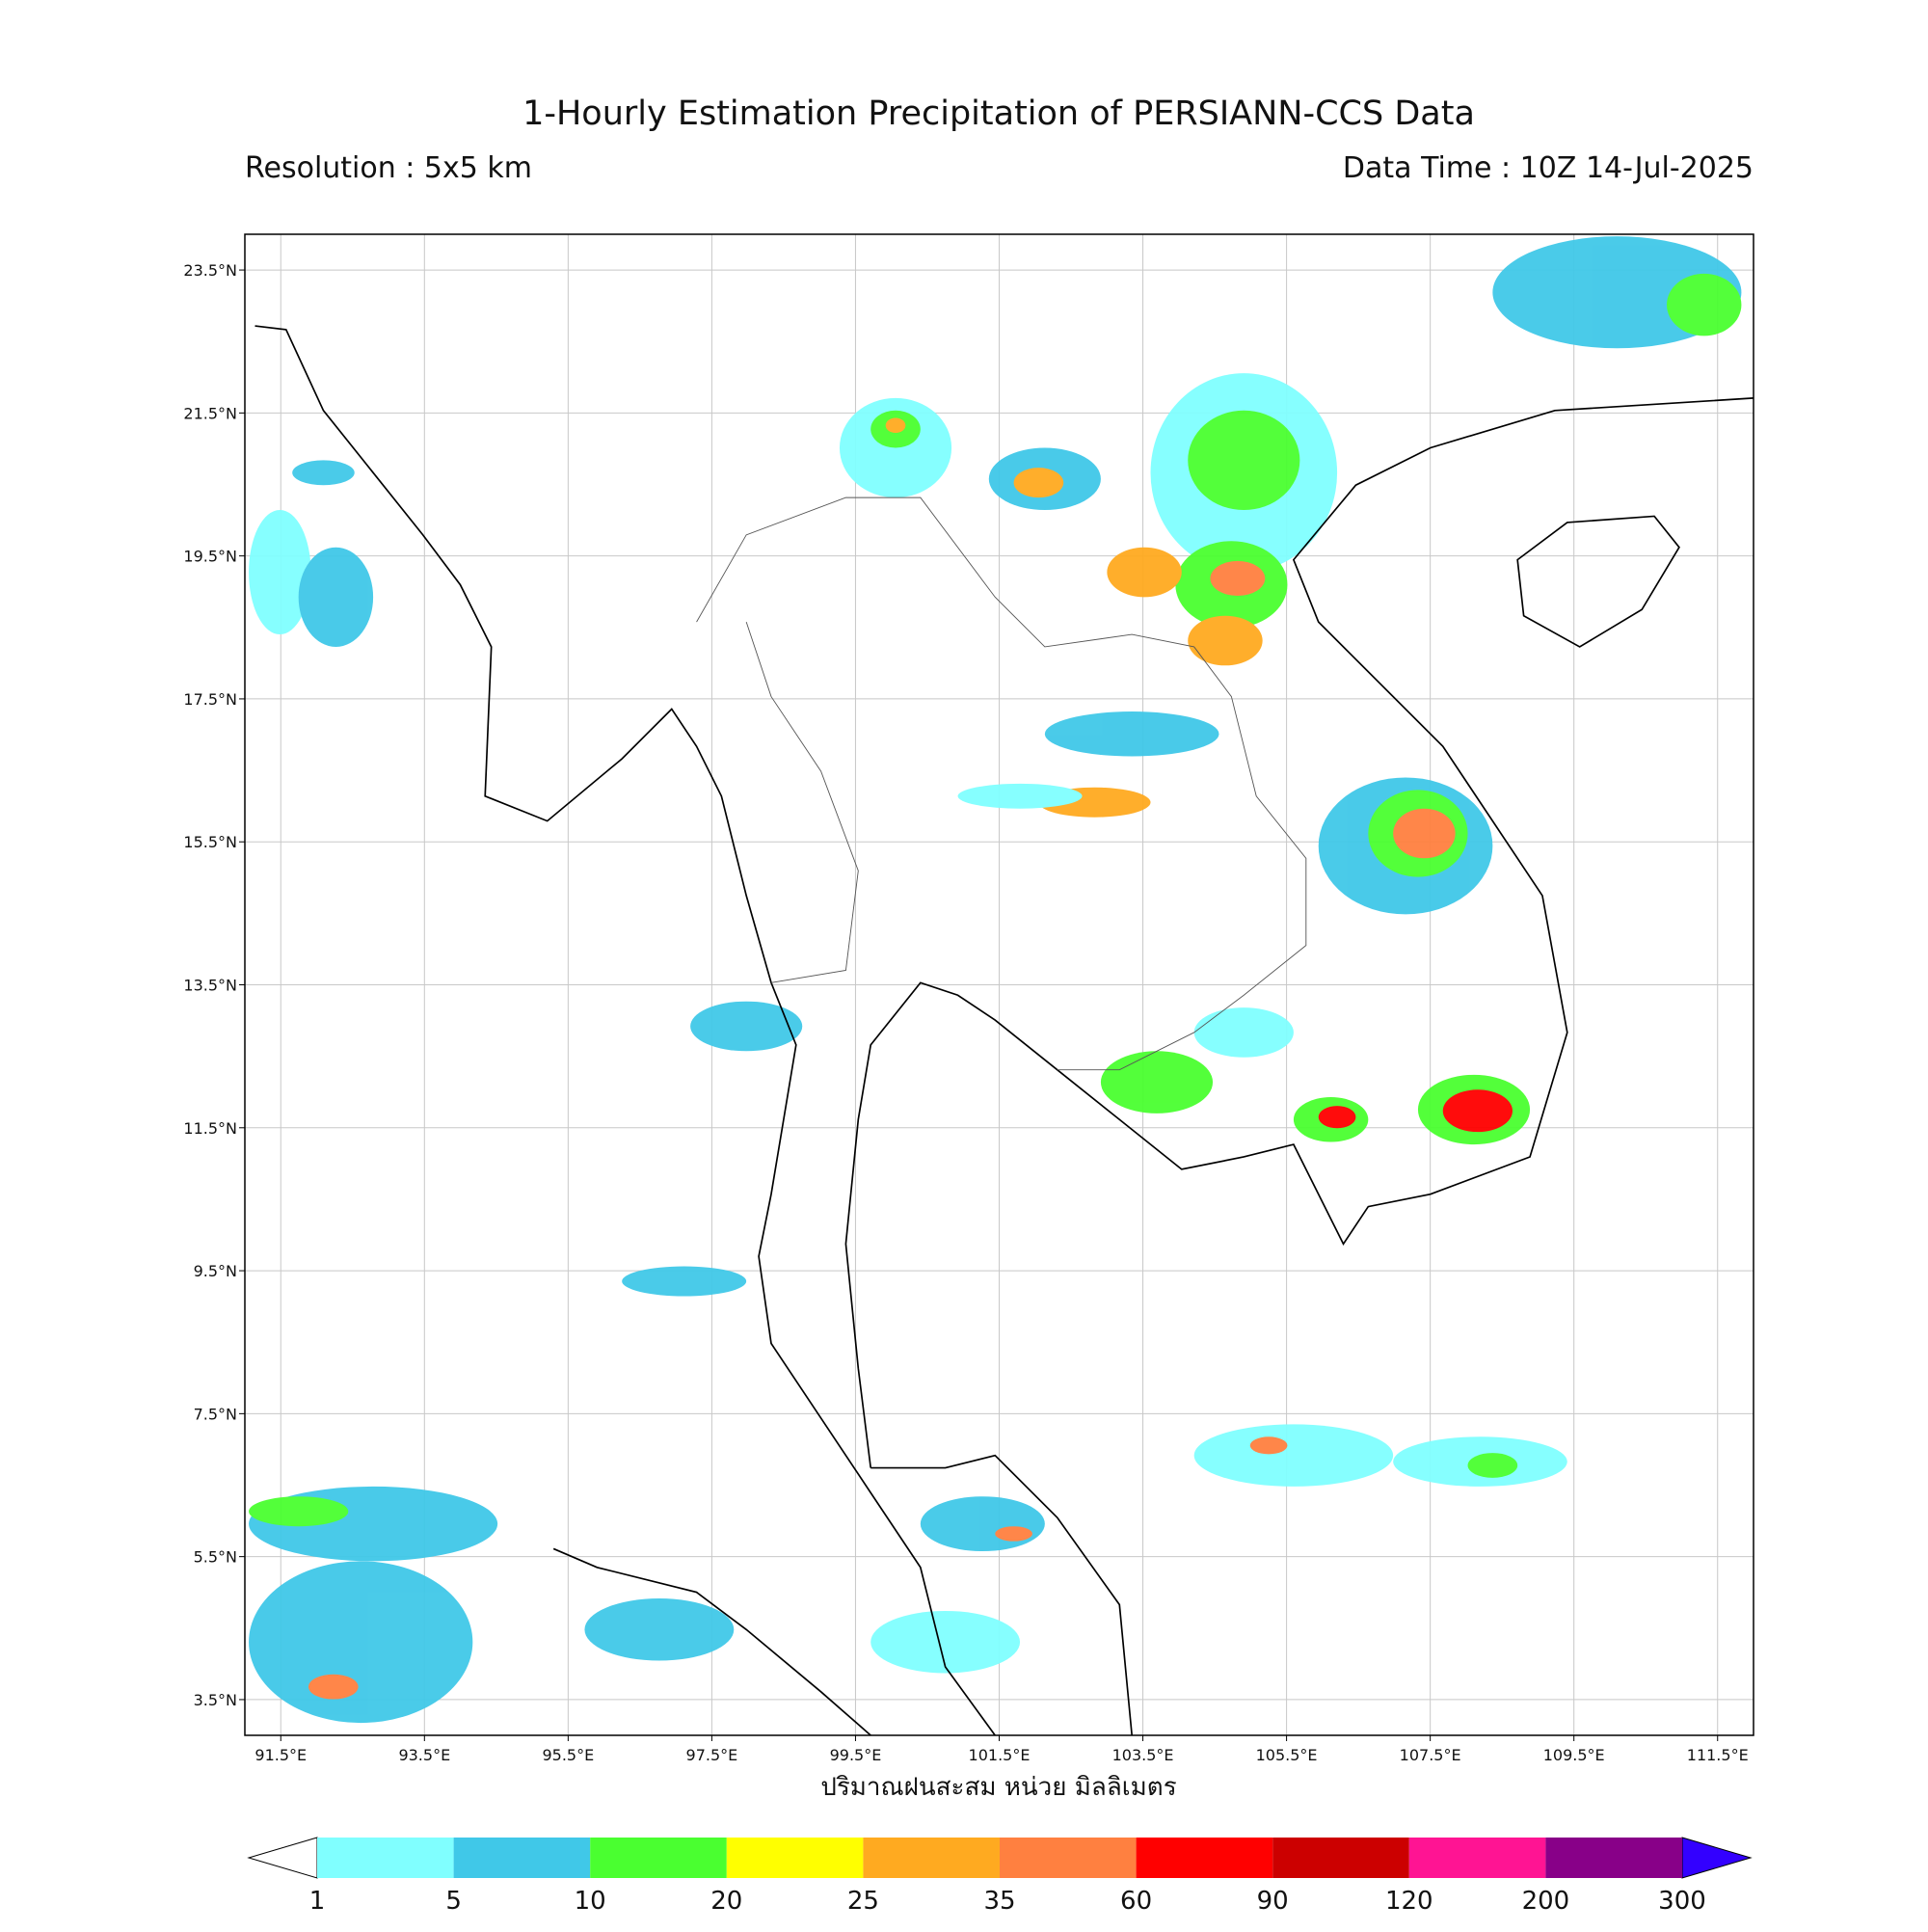  Describe the element at coordinates (280, 1755) in the screenshot. I see `x-tick-label: 91.5°E` at that location.